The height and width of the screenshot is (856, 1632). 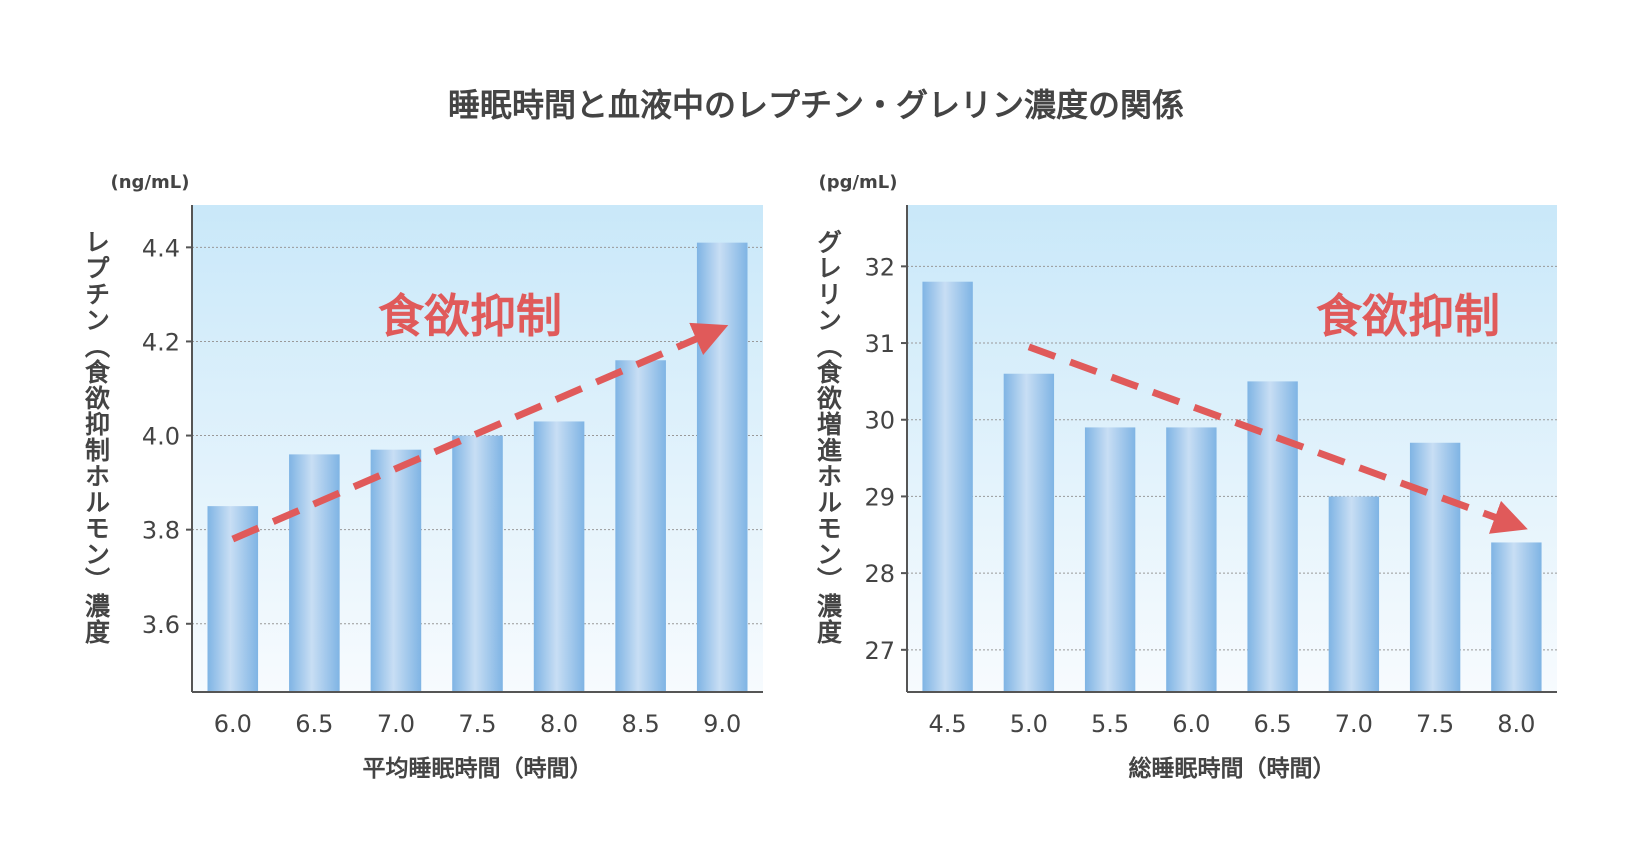 I want to click on x-tick-label: 9.0, so click(x=722, y=724).